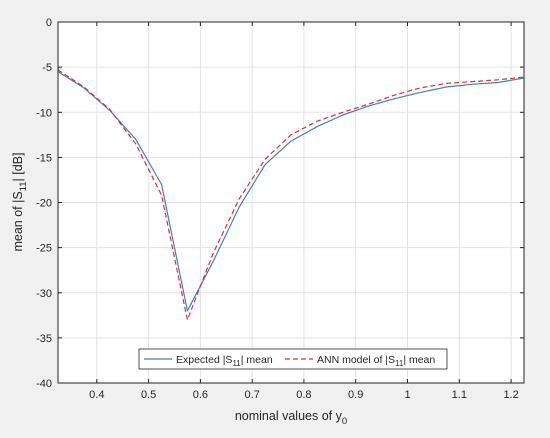 The image size is (550, 438). Describe the element at coordinates (44, 158) in the screenshot. I see `y-tick-label: -15` at that location.